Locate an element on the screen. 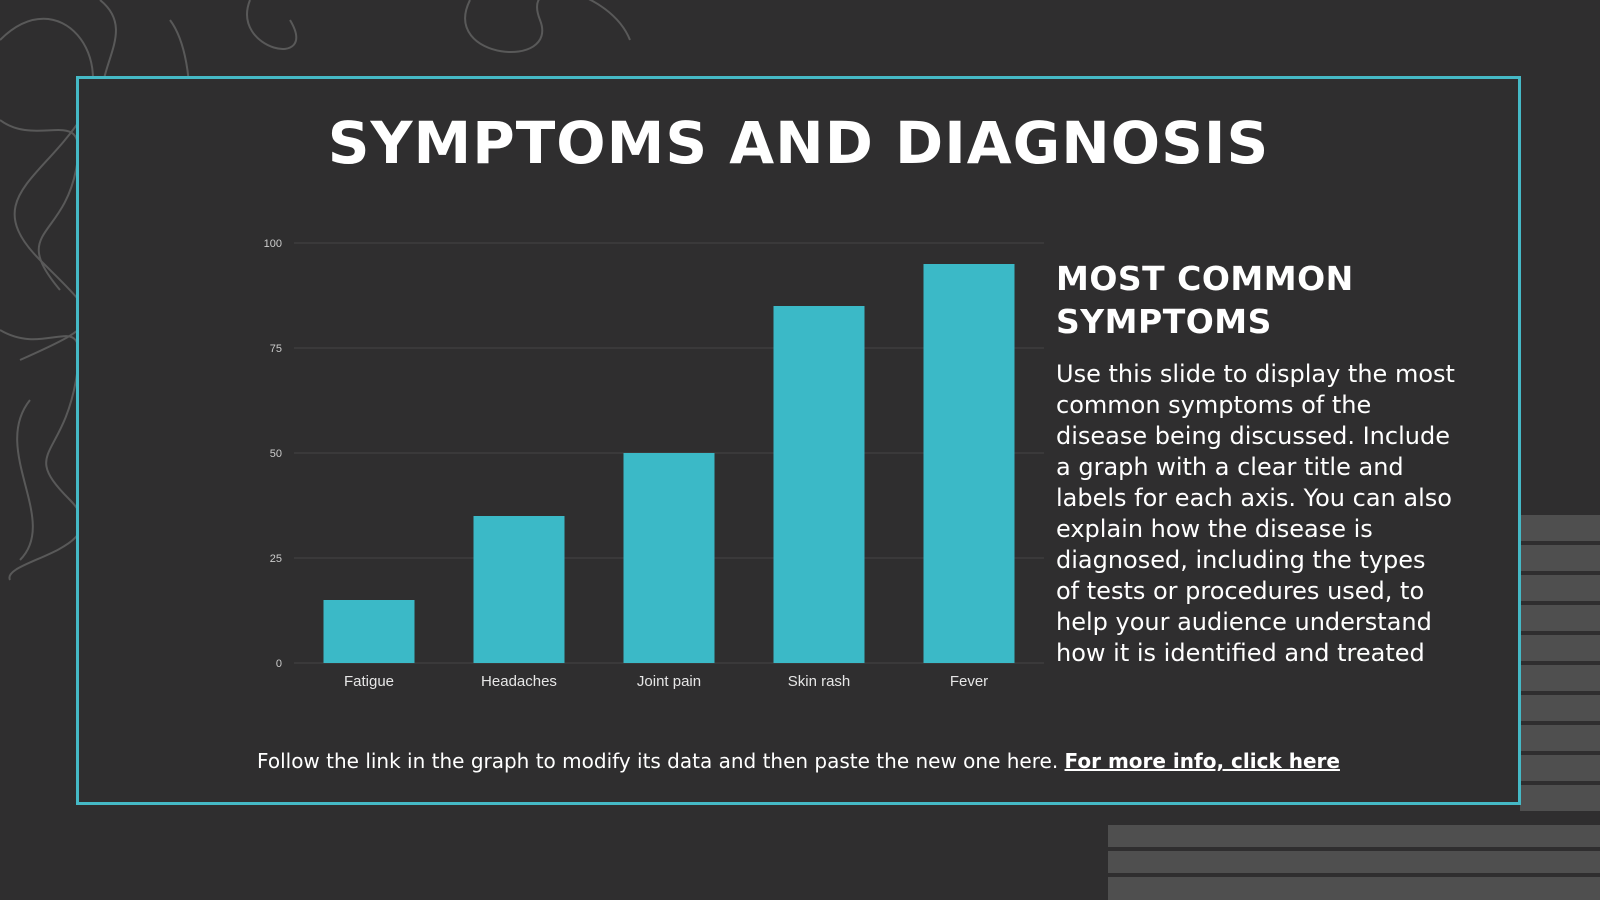 The width and height of the screenshot is (1600, 900). x-tick-label: Headaches is located at coordinates (519, 681).